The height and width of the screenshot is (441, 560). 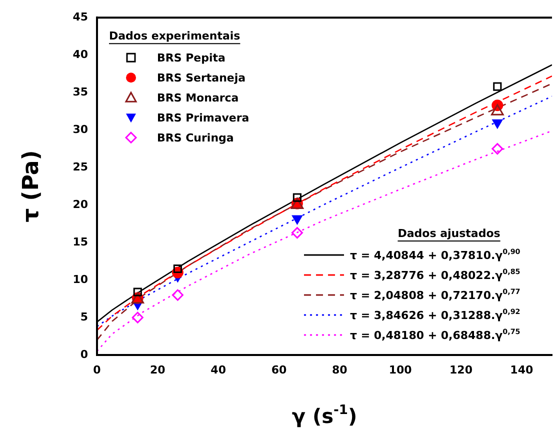 What do you see at coordinates (203, 118) in the screenshot?
I see `legend-label: BRS Primavera` at bounding box center [203, 118].